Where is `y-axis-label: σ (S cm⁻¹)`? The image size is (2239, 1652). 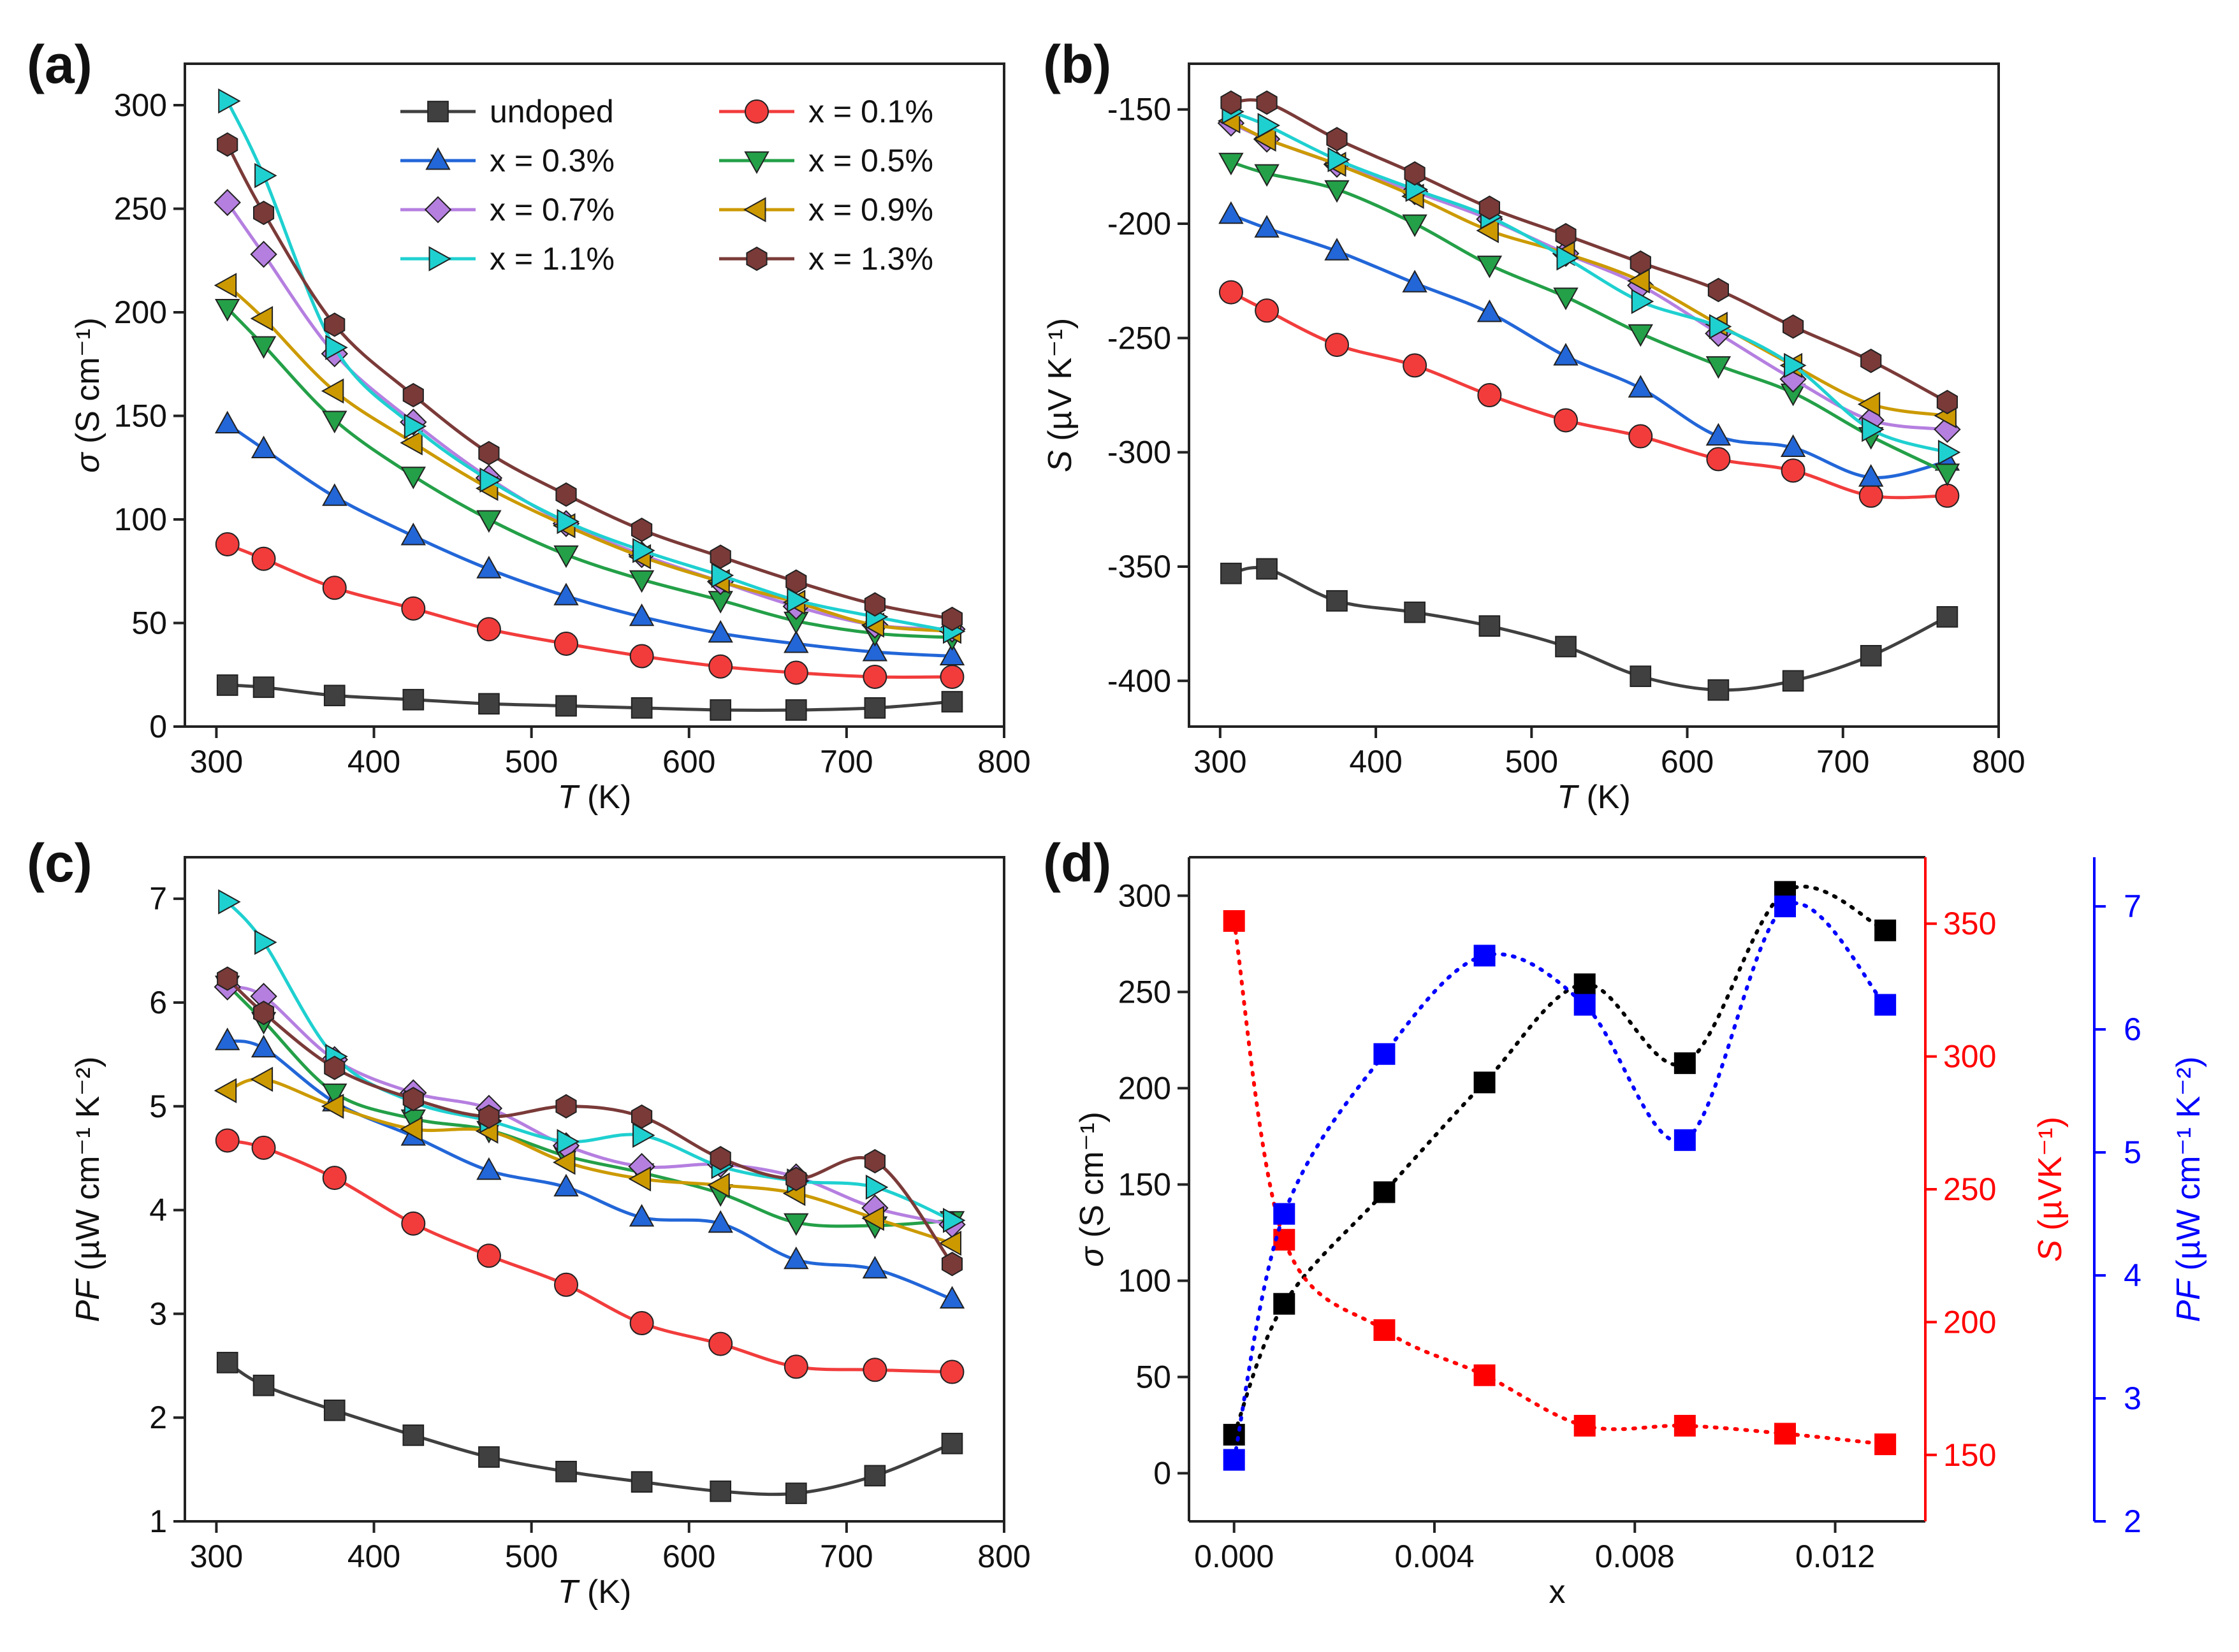
y-axis-label: σ (S cm⁻¹) is located at coordinates (87, 395).